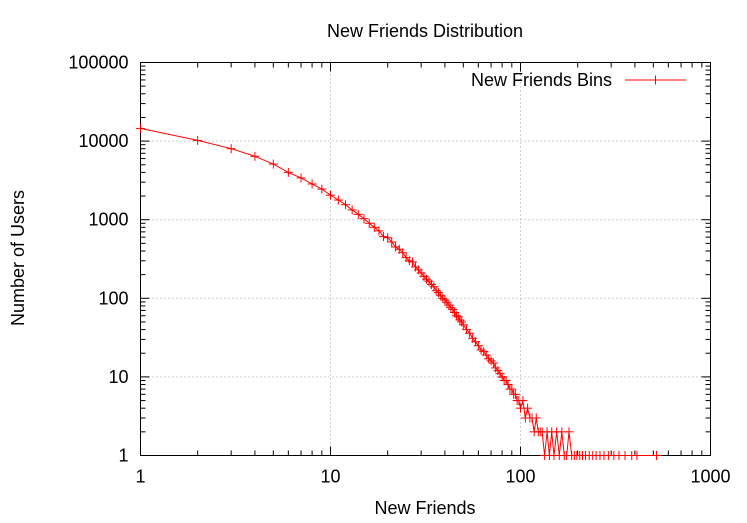 This screenshot has height=523, width=747. What do you see at coordinates (103, 141) in the screenshot?
I see `y-tick-label: 10000` at bounding box center [103, 141].